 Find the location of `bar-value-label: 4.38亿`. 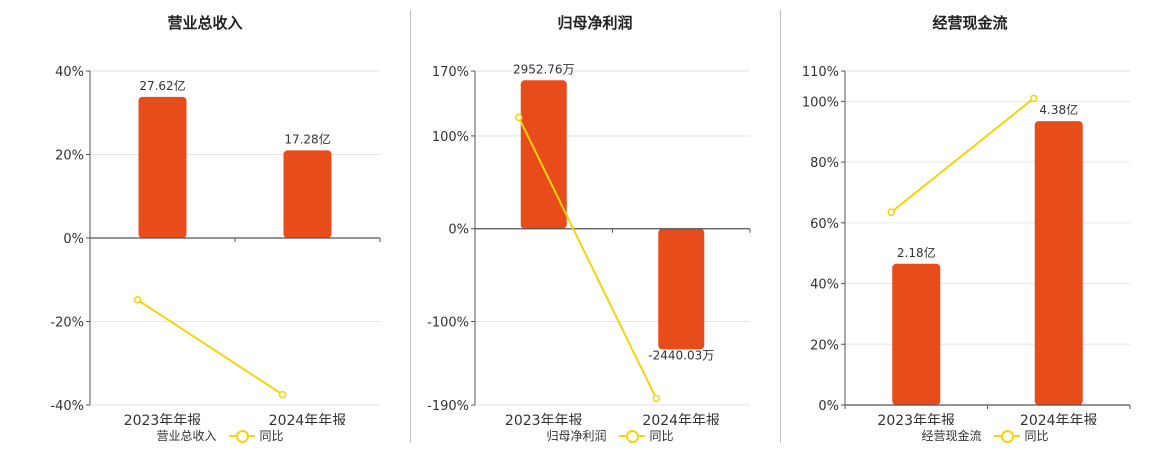

bar-value-label: 4.38亿 is located at coordinates (1058, 109).